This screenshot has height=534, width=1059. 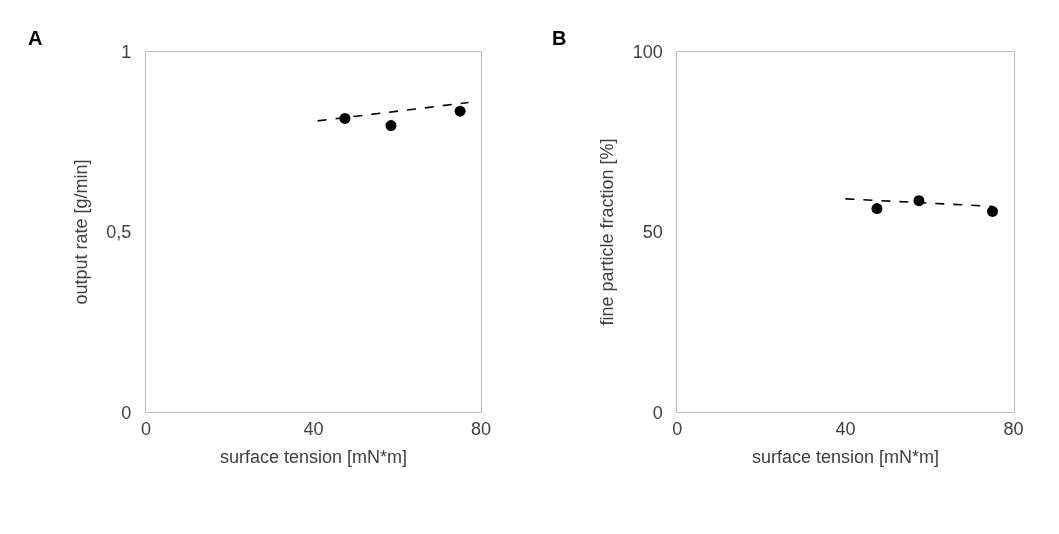 I want to click on y-tick-label: 1, so click(x=126, y=51).